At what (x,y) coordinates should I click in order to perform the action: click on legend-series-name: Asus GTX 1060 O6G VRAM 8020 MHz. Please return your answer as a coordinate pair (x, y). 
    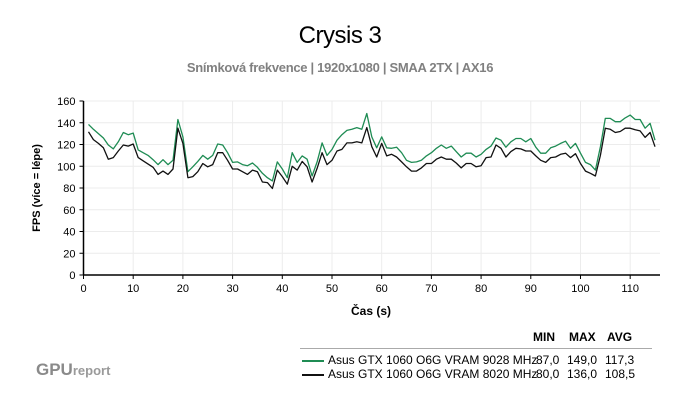
    Looking at the image, I should click on (433, 374).